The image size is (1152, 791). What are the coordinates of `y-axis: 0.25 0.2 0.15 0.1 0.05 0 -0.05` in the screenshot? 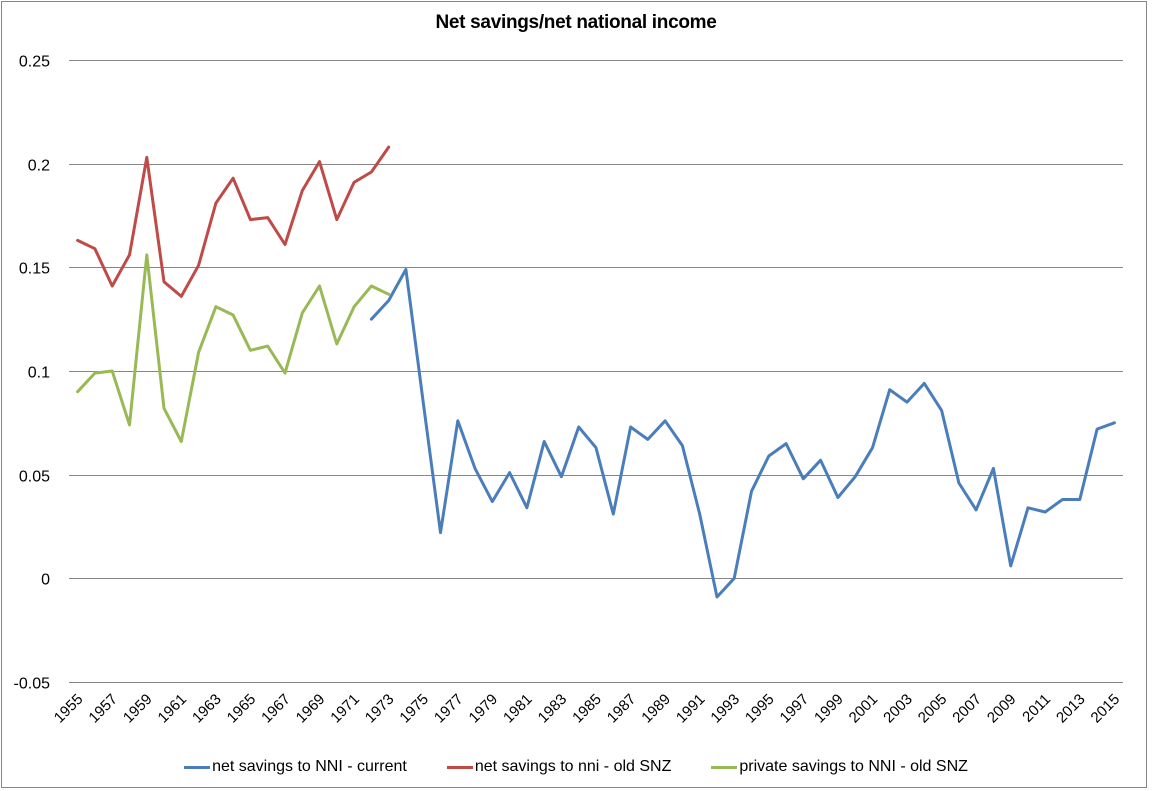 It's located at (32, 373).